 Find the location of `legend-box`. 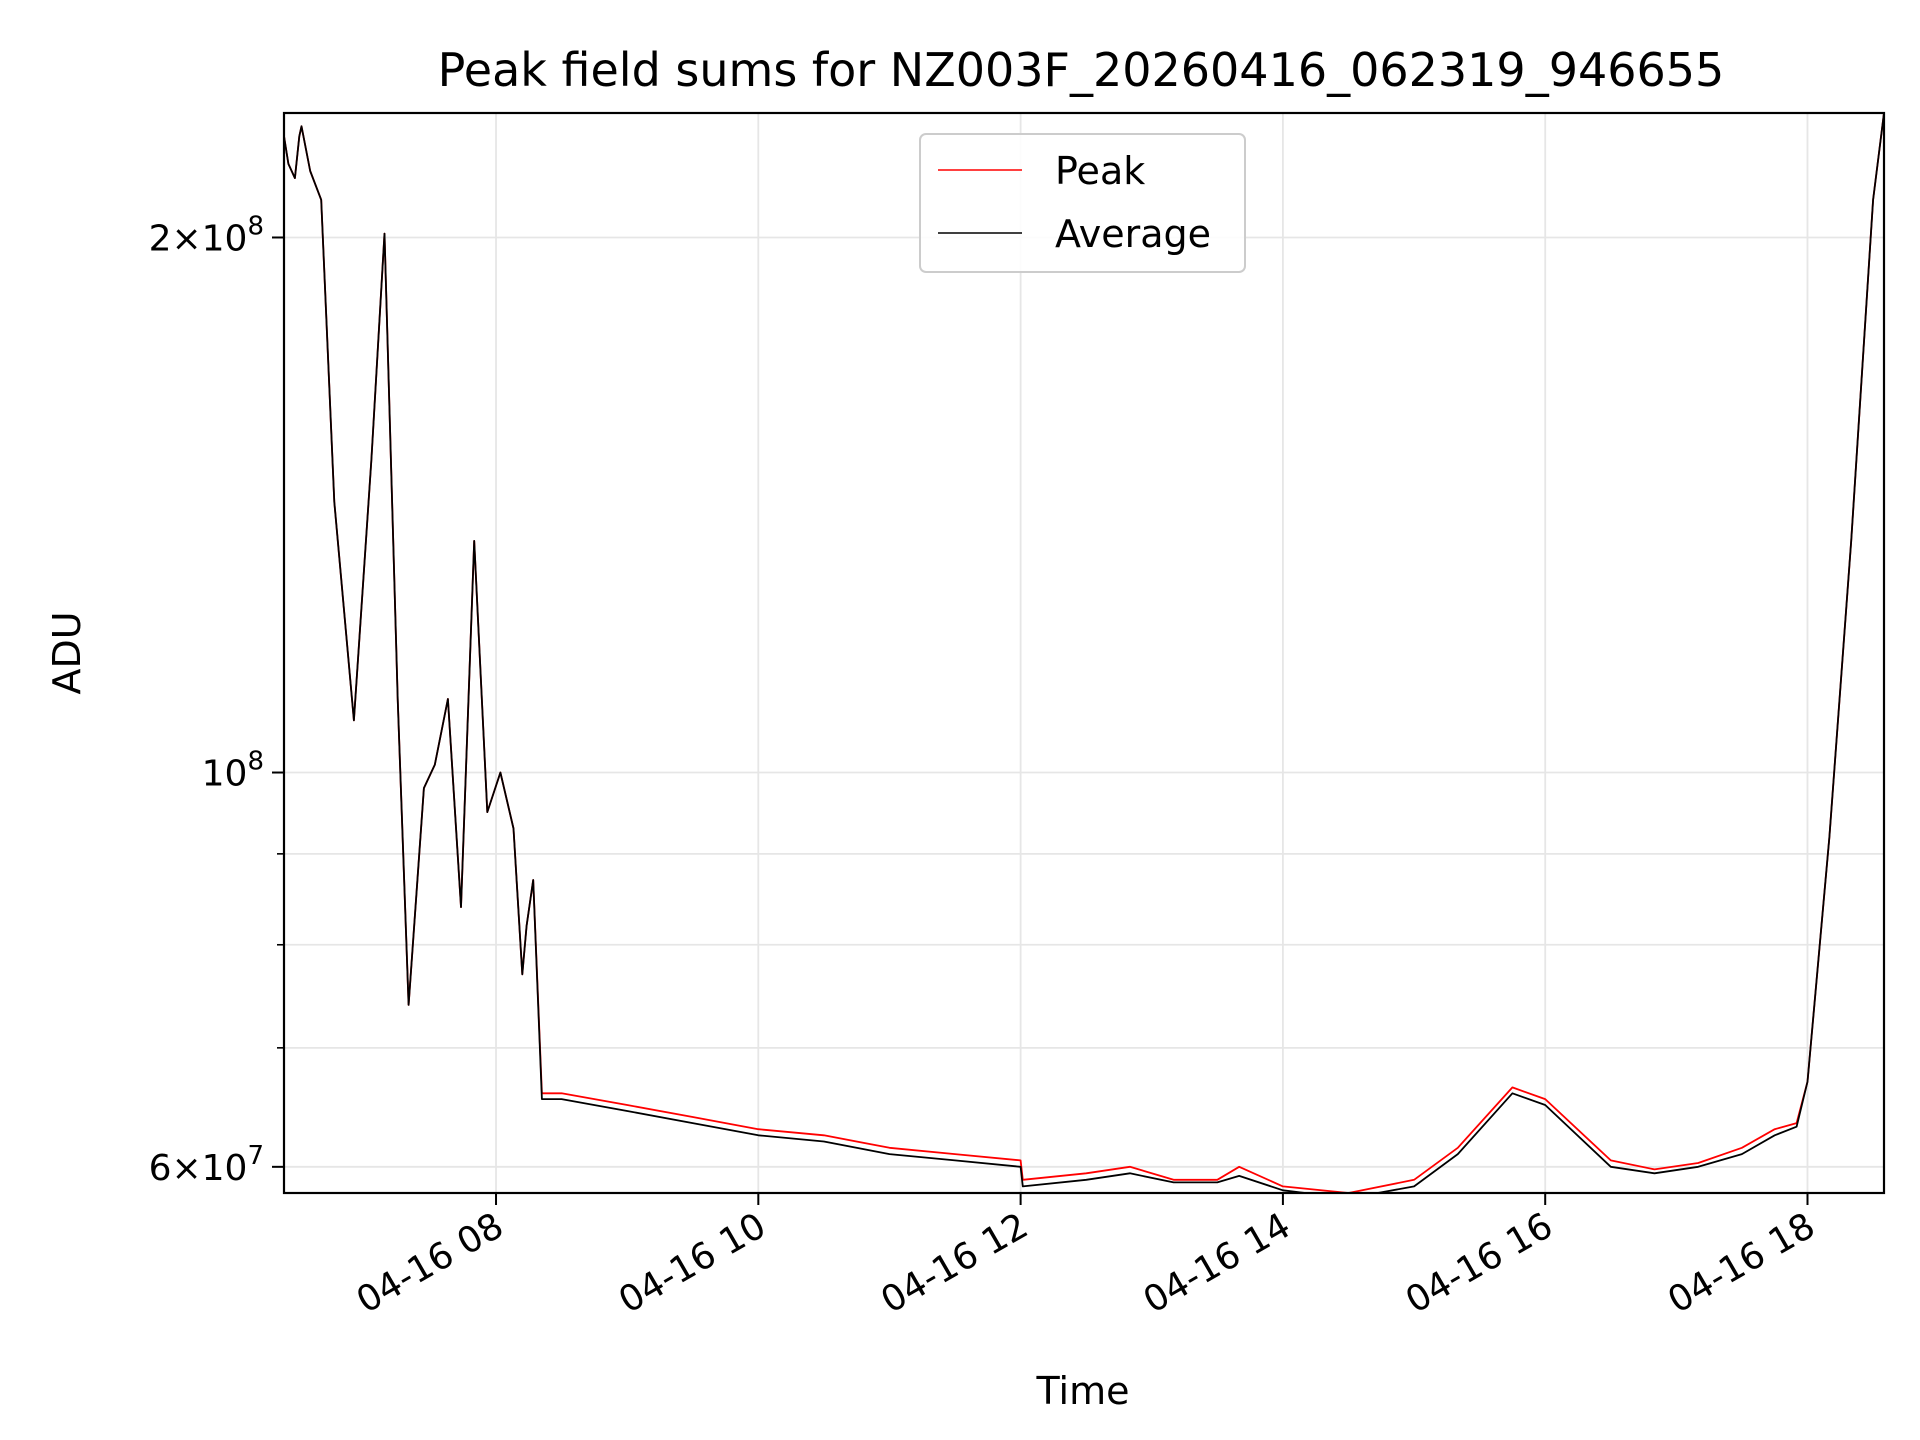

legend-box is located at coordinates (1082, 203).